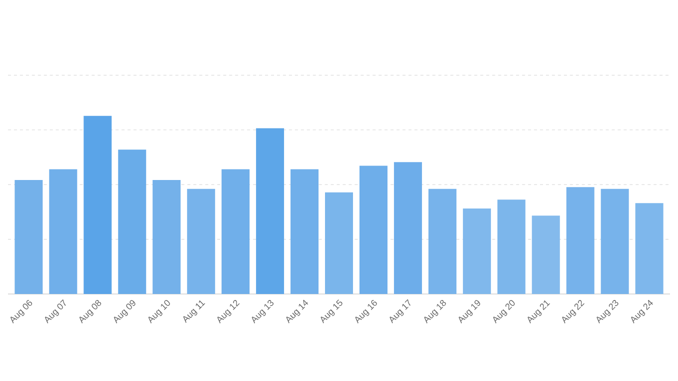 The image size is (678, 381). I want to click on x-tick-label: Aug 11, so click(194, 311).